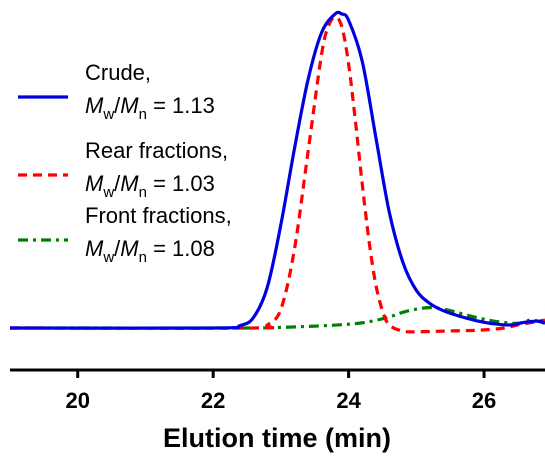  I want to click on legend-ratio-0: Mw/Mn = 1.13, so click(150, 108).